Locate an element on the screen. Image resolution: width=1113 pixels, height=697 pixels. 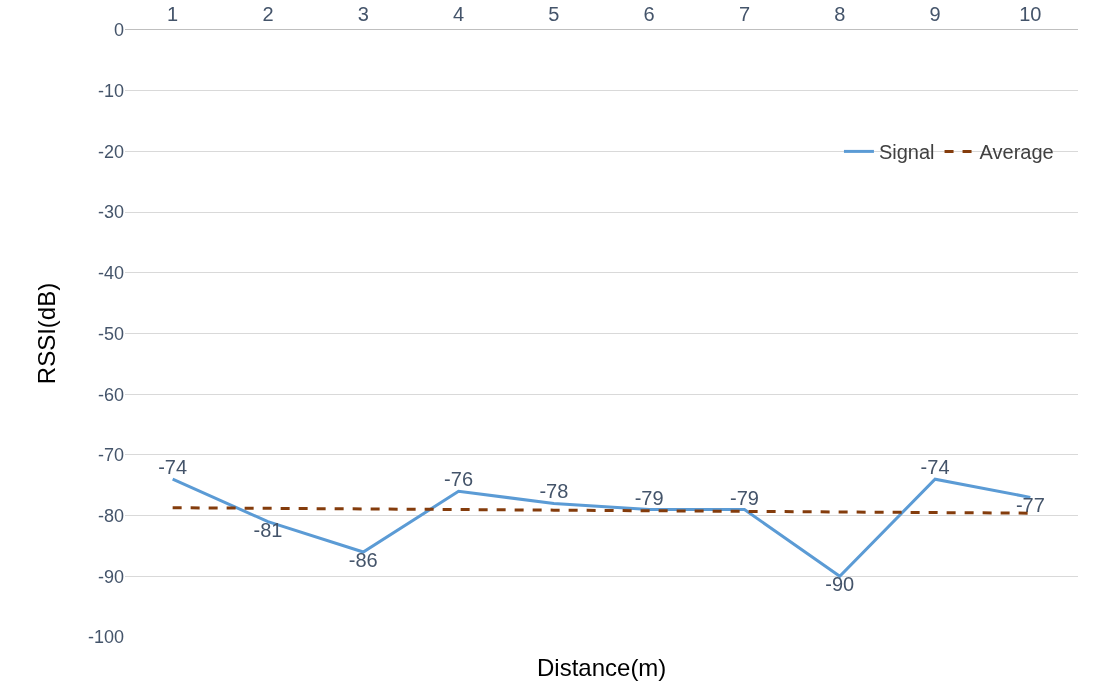
data-label: -81 is located at coordinates (268, 529).